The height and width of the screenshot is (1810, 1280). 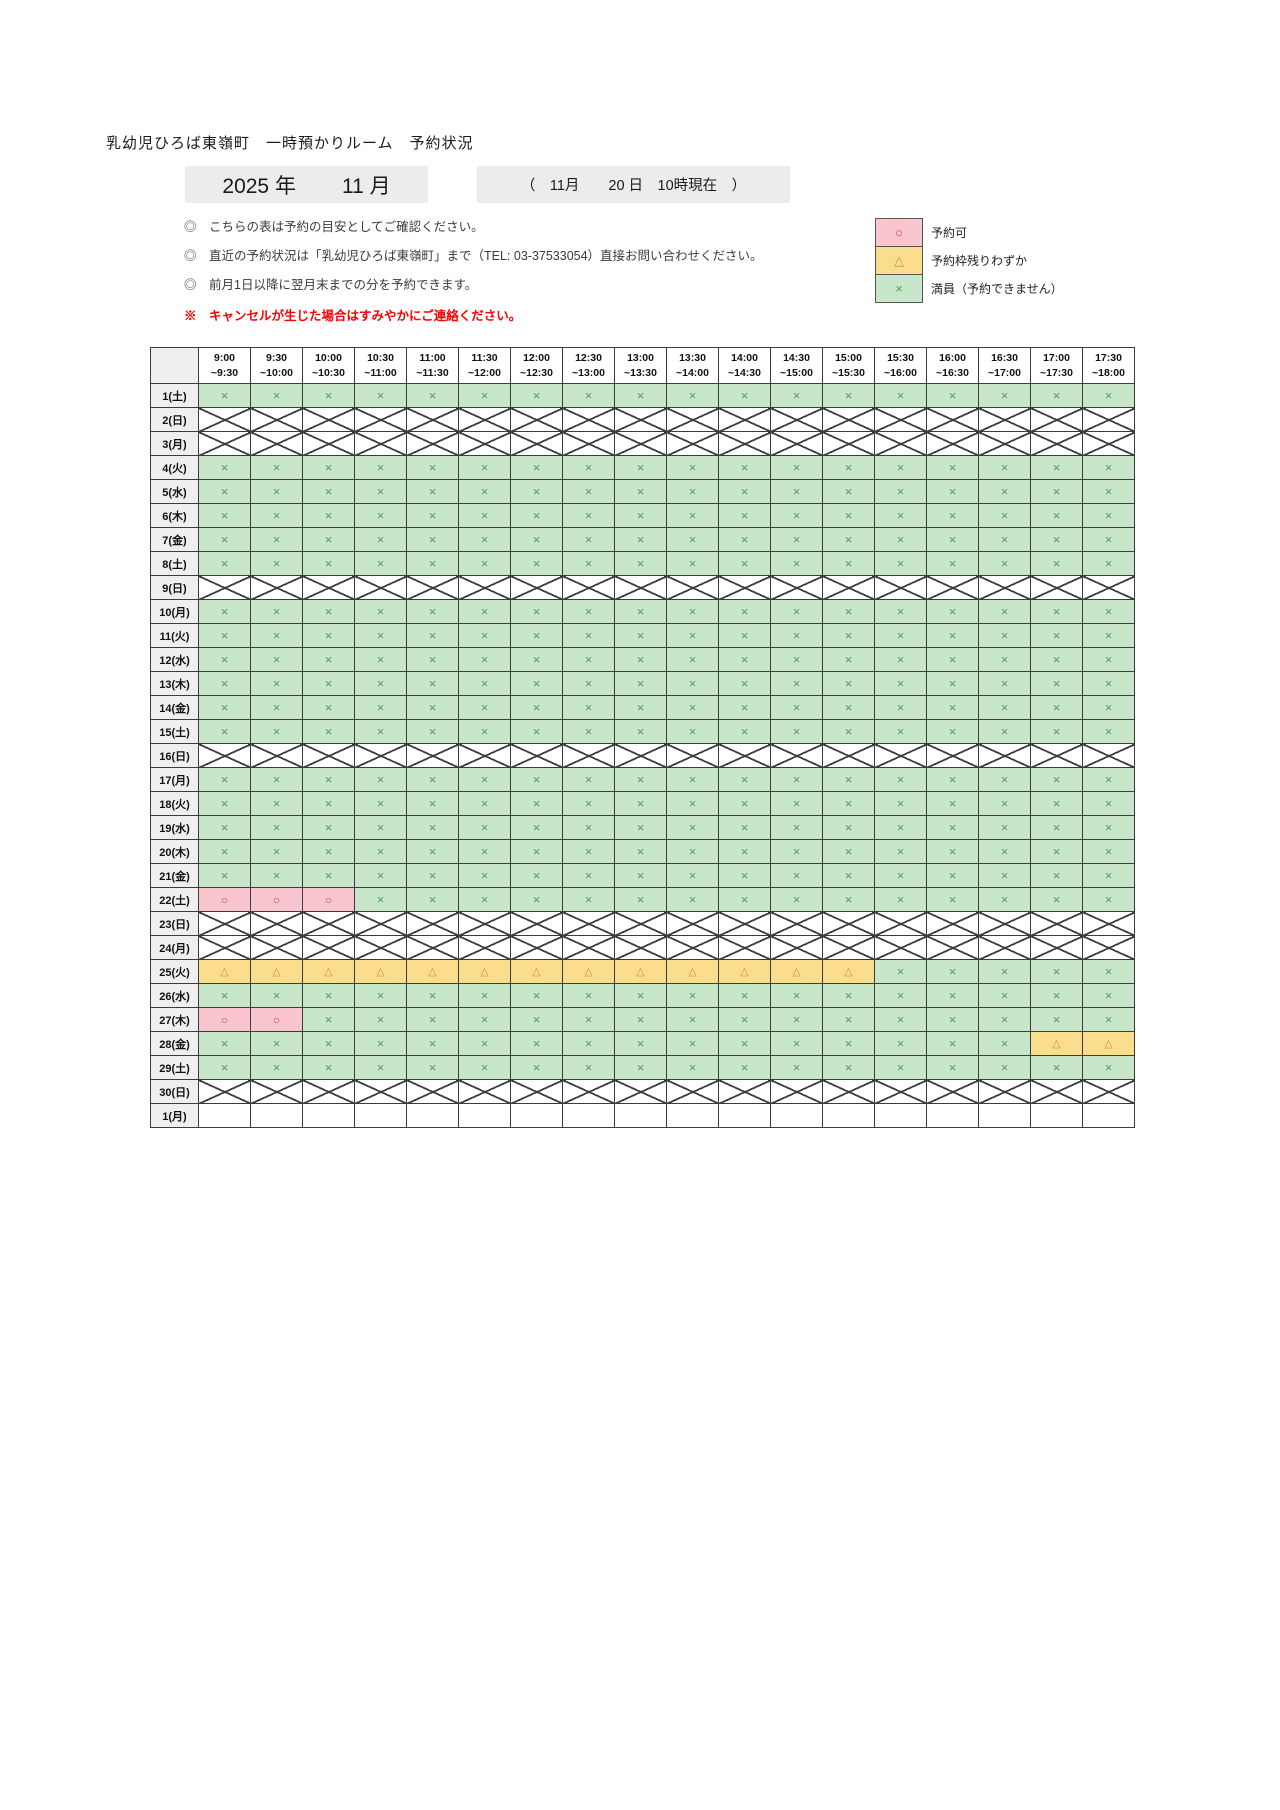 I want to click on as-of-box: （ 11月 20 日 10時現在 ）, so click(x=633, y=184).